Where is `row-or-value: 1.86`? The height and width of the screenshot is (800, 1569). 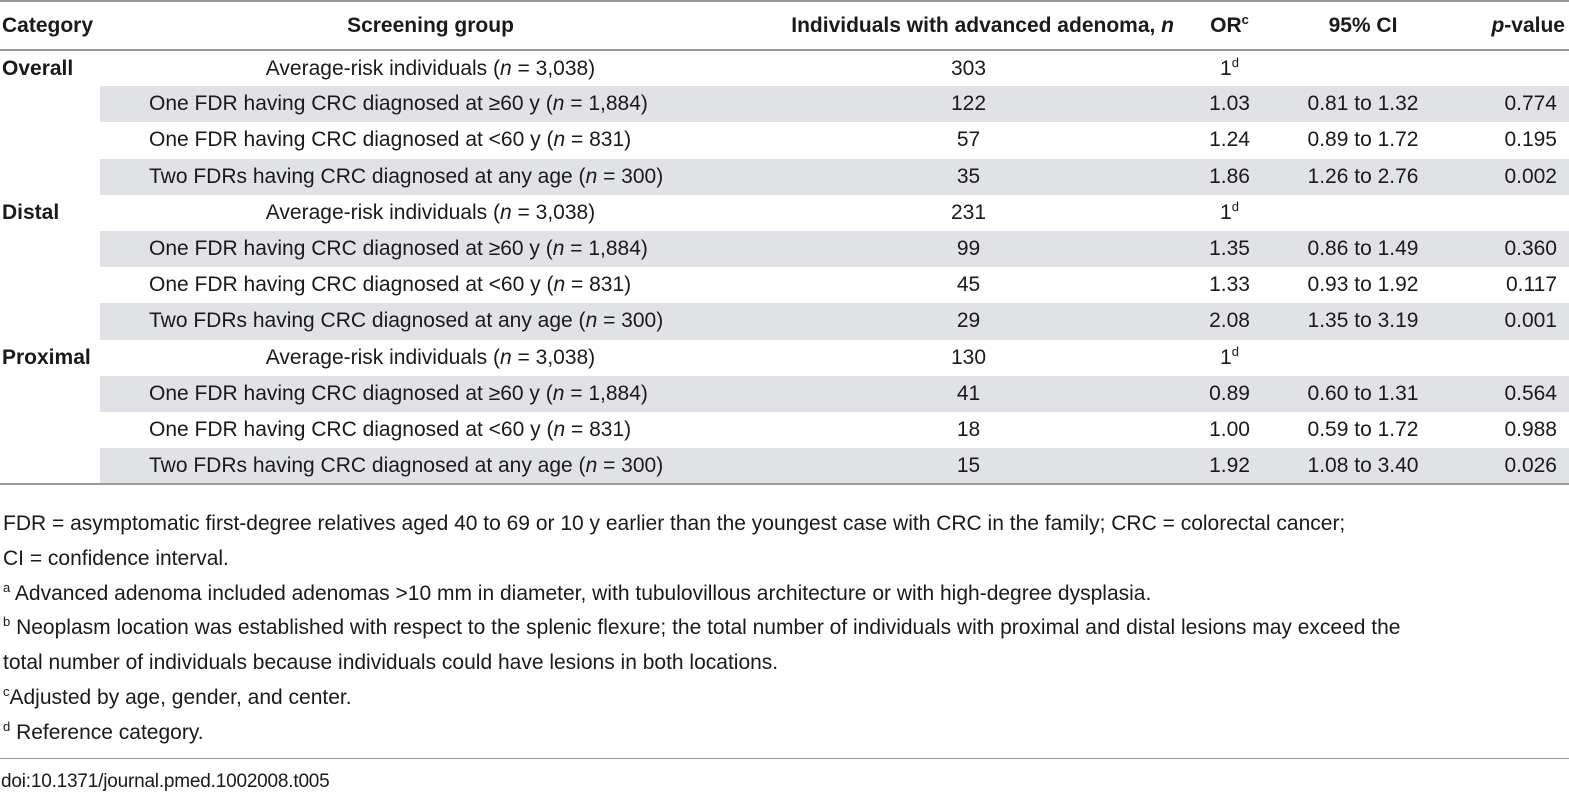
row-or-value: 1.86 is located at coordinates (1229, 176).